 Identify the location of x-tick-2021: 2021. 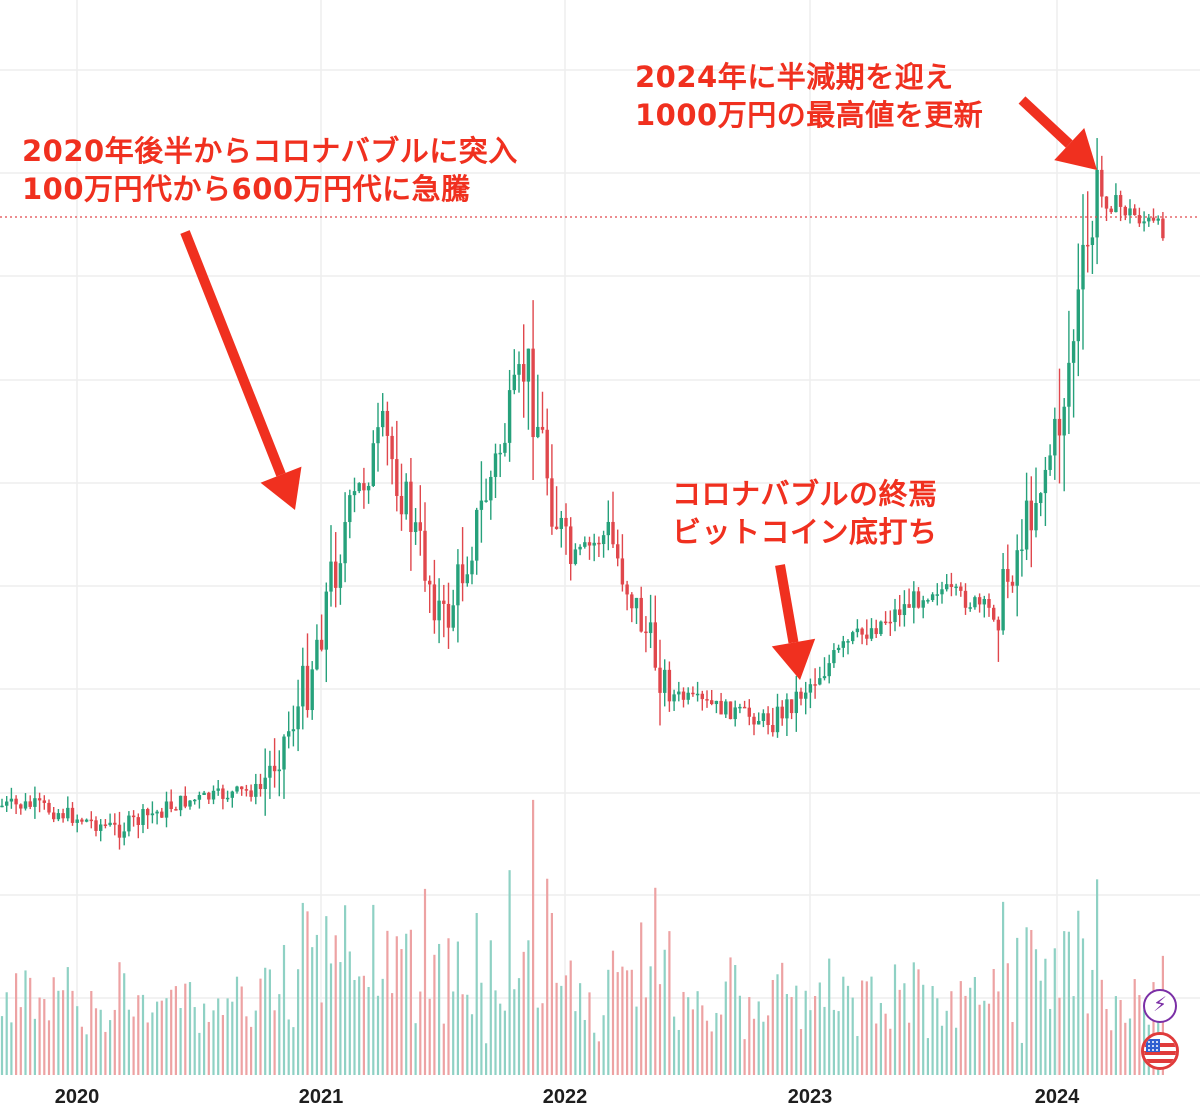
(321, 1097).